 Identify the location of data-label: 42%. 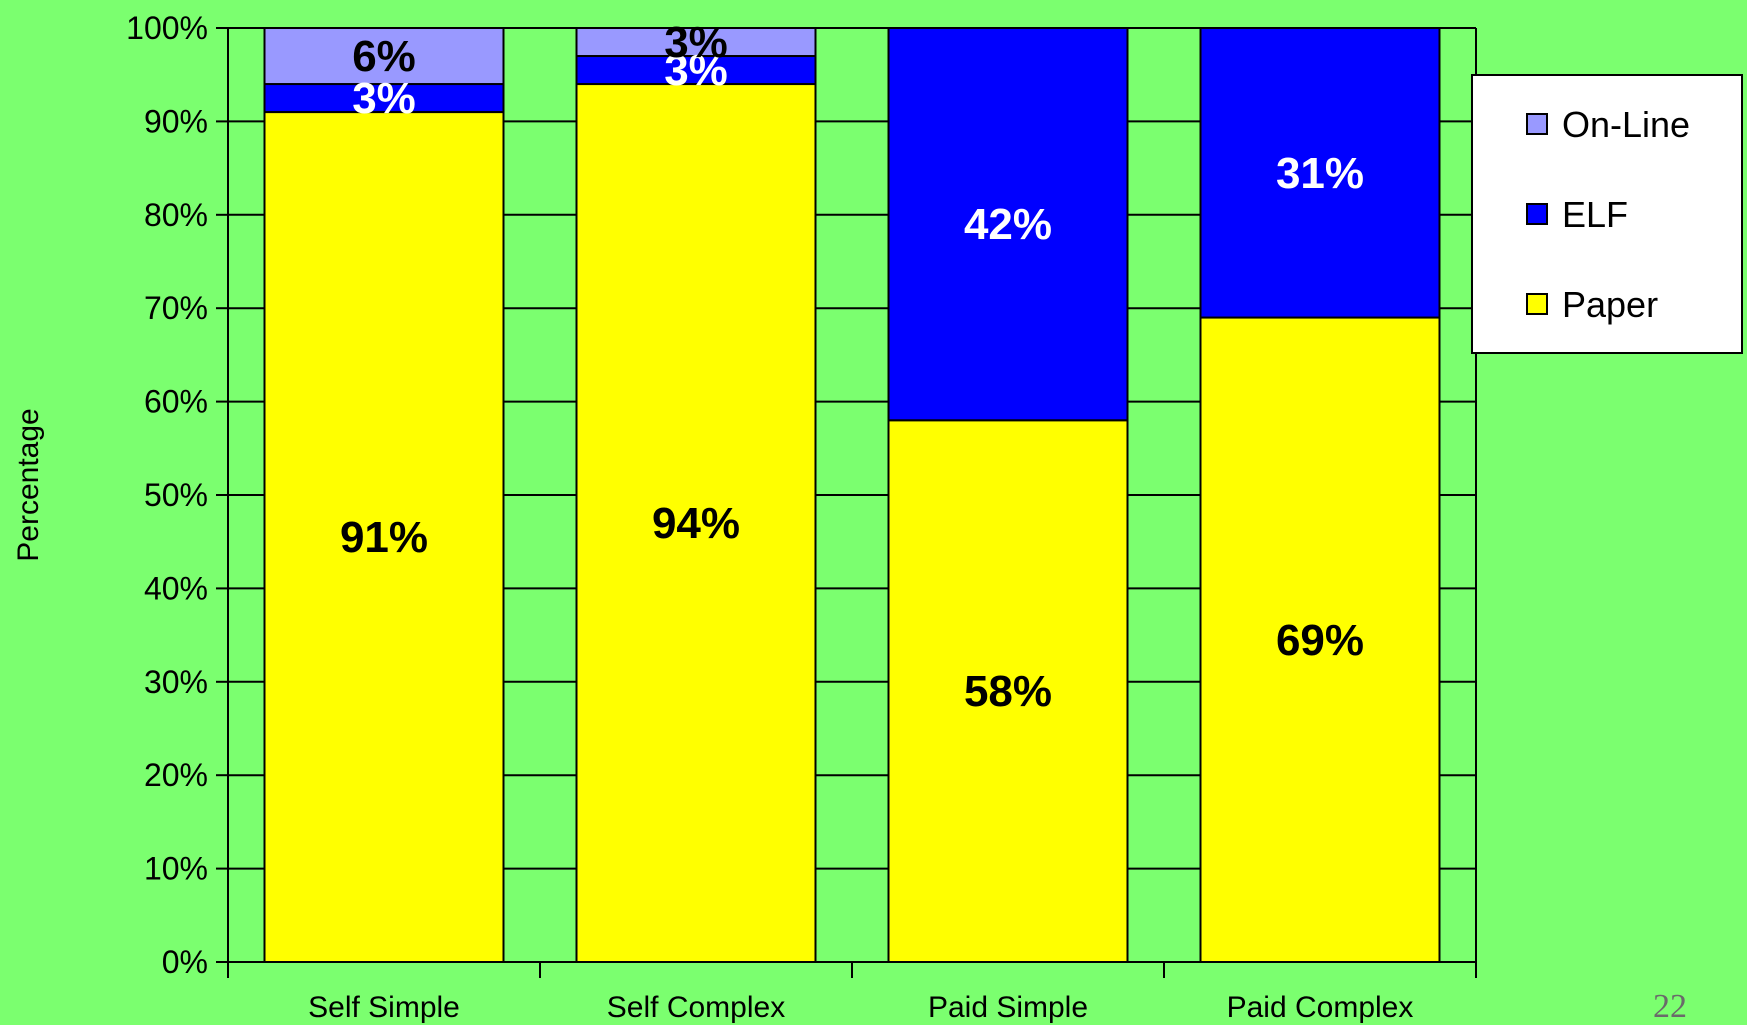
(1008, 224).